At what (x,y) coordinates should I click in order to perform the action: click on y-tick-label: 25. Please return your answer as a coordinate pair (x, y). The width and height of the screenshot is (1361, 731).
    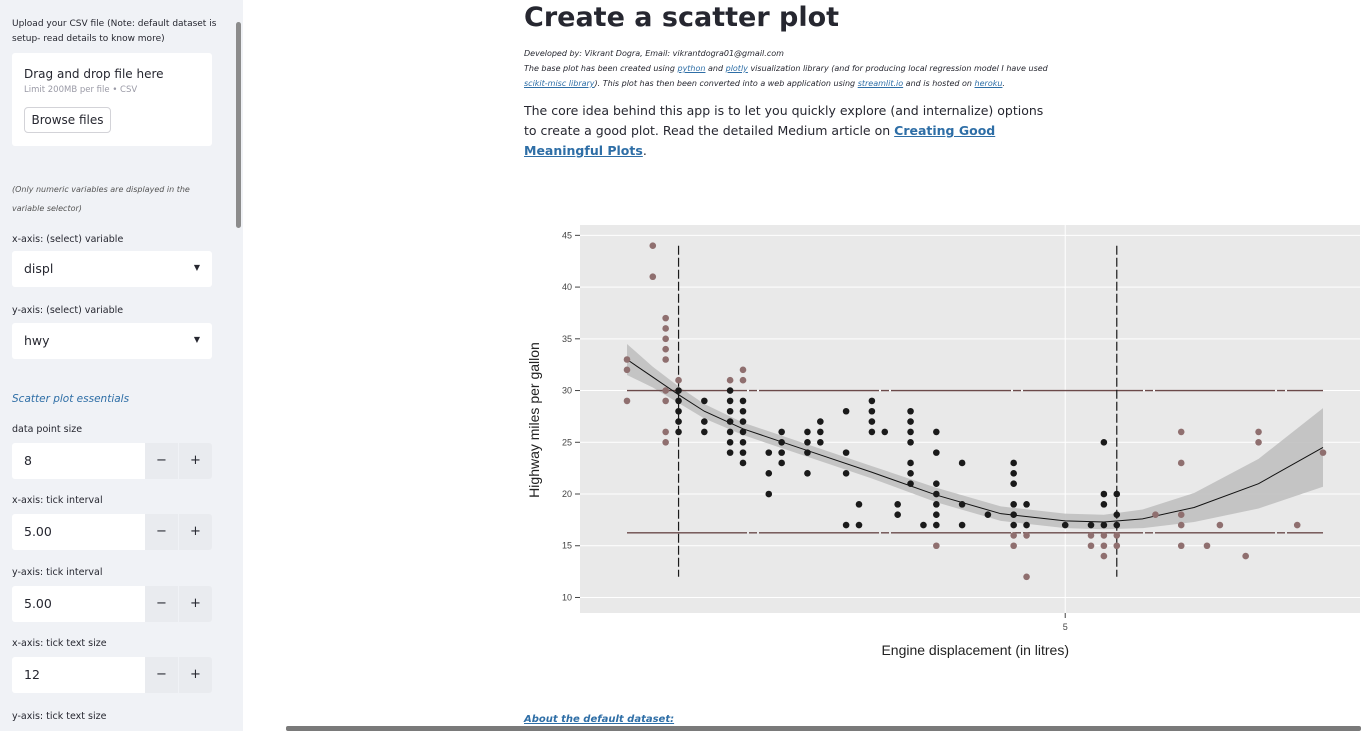
    Looking at the image, I should click on (567, 442).